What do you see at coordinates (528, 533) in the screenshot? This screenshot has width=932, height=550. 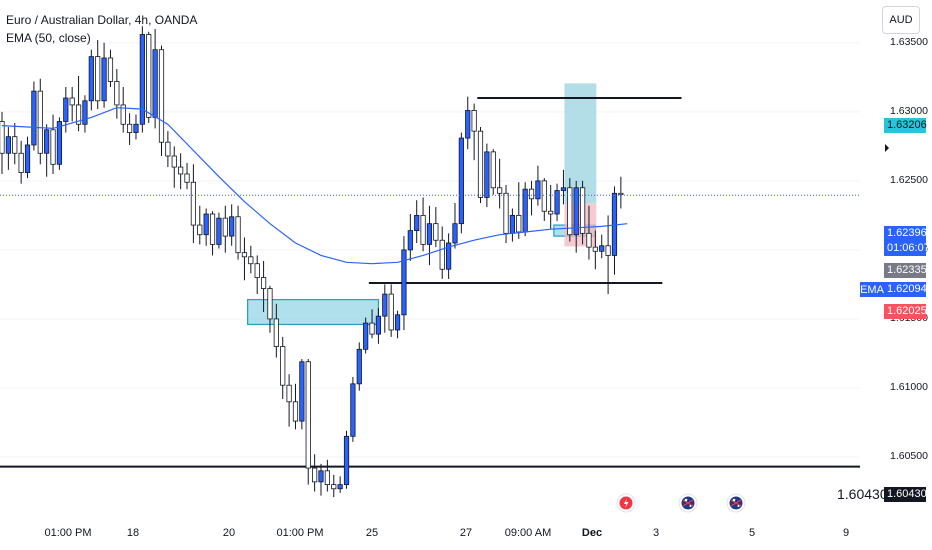 I see `time-tick: 09:00 AM` at bounding box center [528, 533].